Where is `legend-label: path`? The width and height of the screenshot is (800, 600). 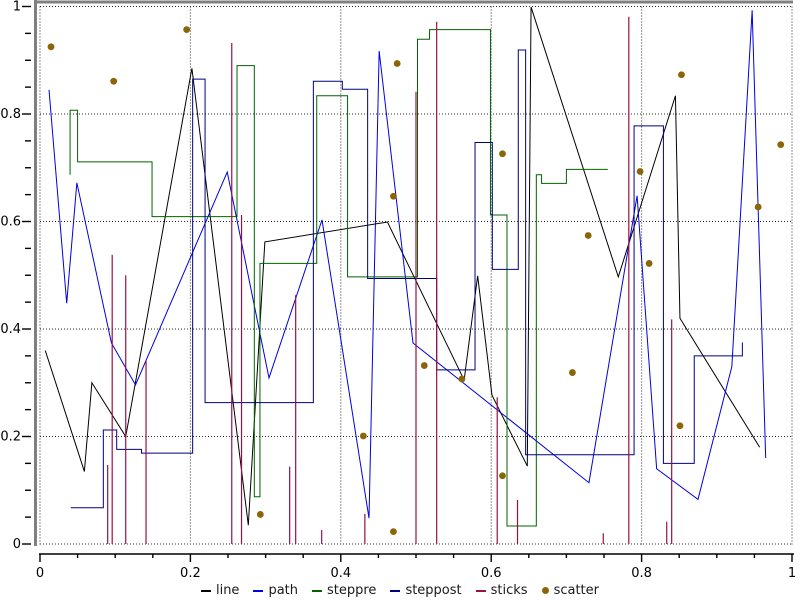 legend-label: path is located at coordinates (283, 590).